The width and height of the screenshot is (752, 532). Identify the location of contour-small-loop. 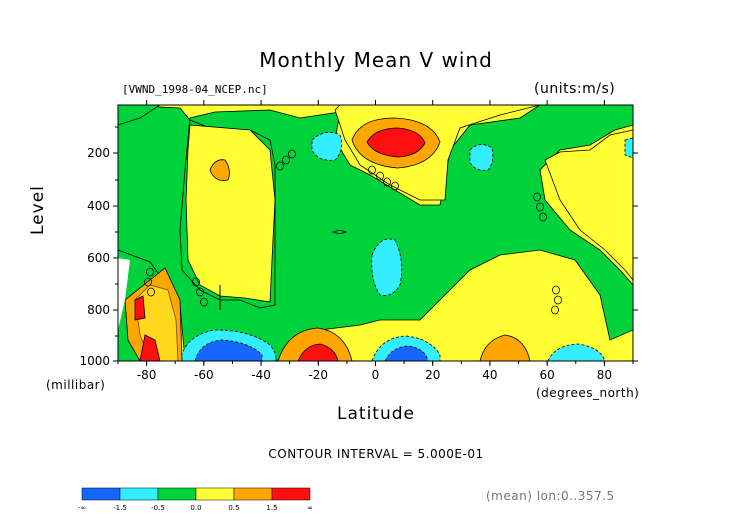
(339, 232).